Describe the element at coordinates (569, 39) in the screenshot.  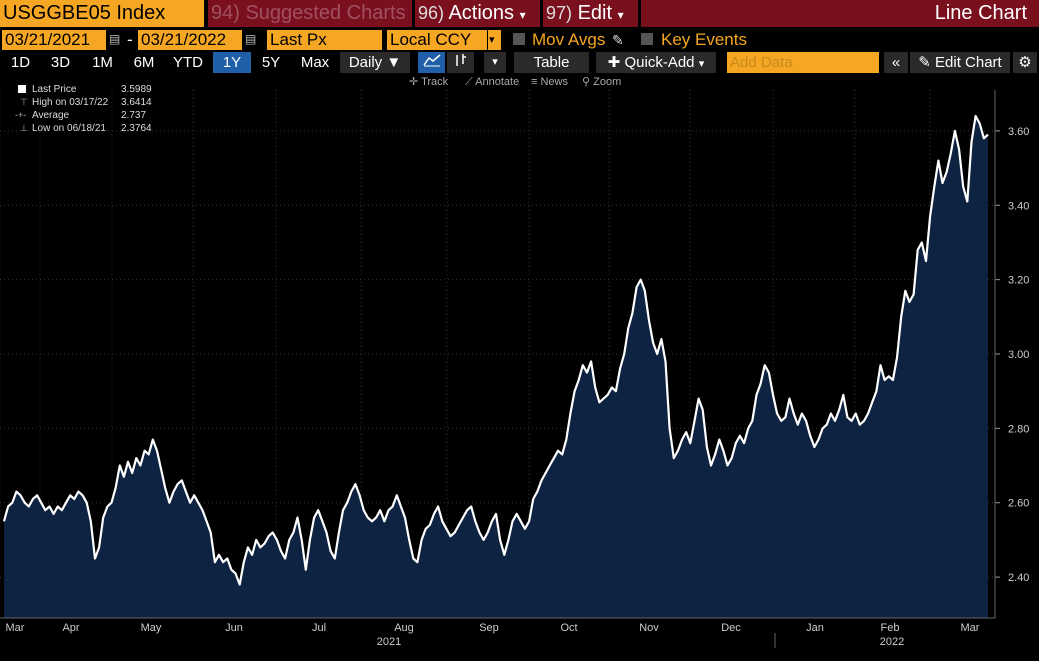
I see `mov-avgs-label: Mov Avgs` at that location.